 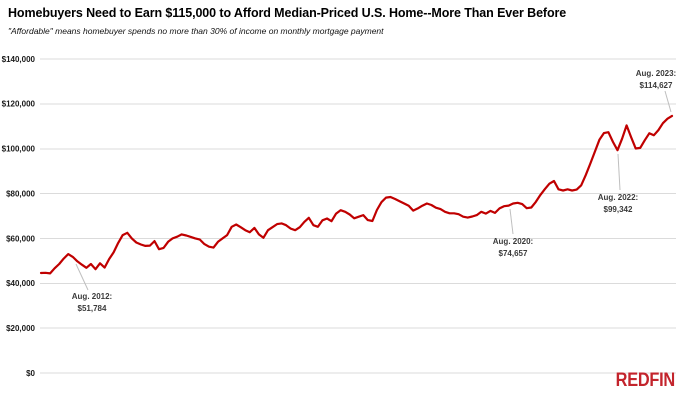 I want to click on y-axis-tick-label: $40,000, so click(x=20, y=283).